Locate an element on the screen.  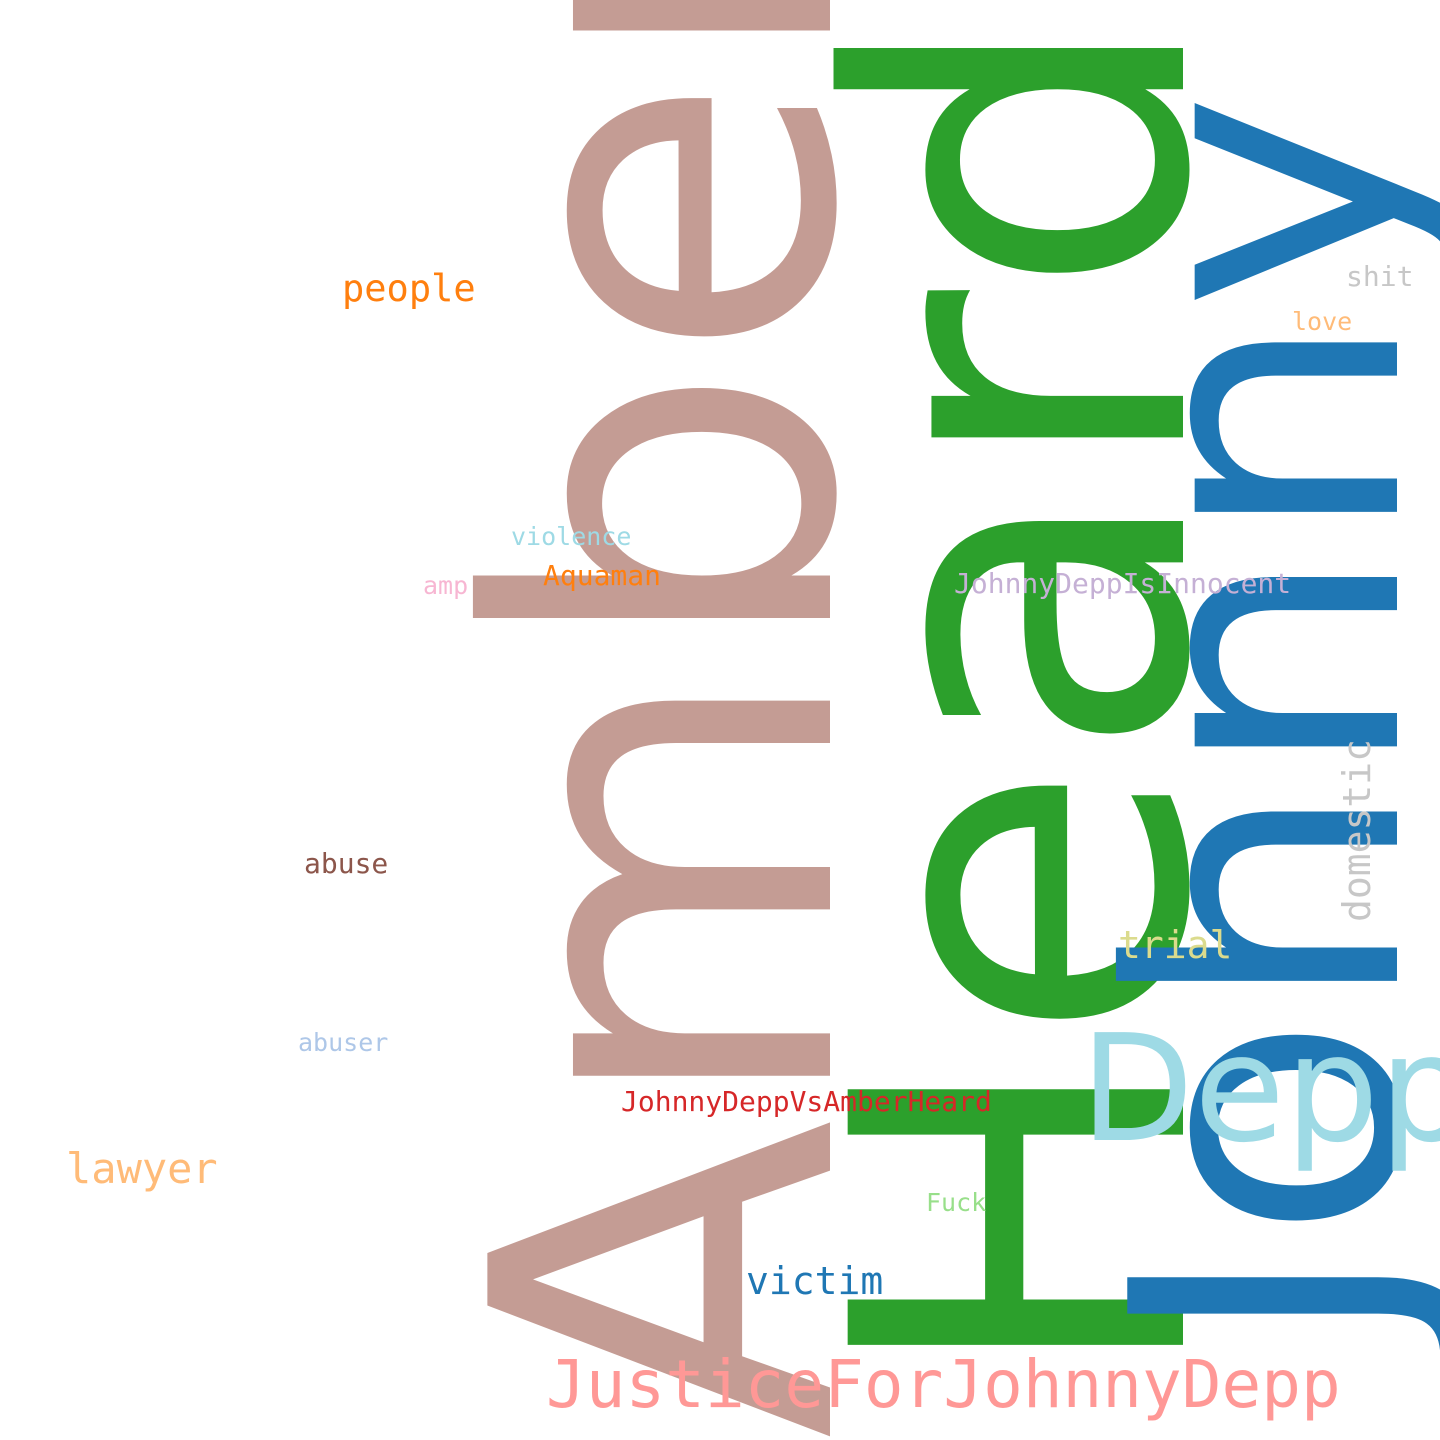
word-love: love is located at coordinates (1322, 321).